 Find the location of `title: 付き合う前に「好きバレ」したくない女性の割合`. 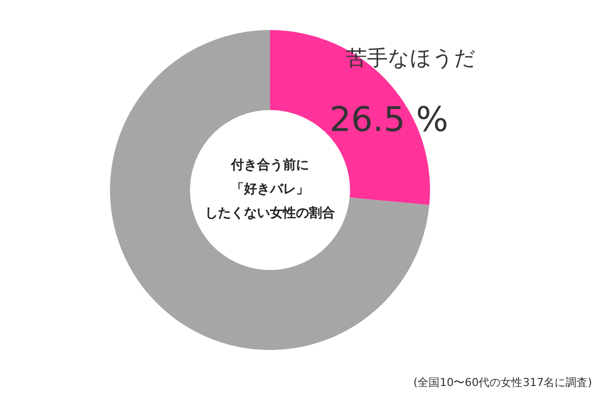

title: 付き合う前に「好きバレ」したくない女性の割合 is located at coordinates (270, 190).